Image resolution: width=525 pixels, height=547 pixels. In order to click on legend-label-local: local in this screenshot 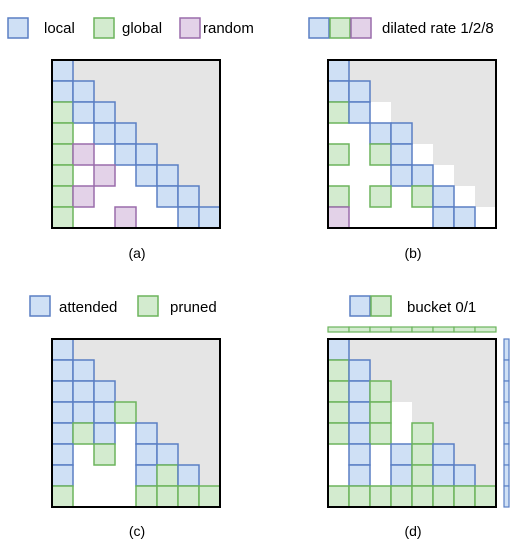, I will do `click(59, 28)`.